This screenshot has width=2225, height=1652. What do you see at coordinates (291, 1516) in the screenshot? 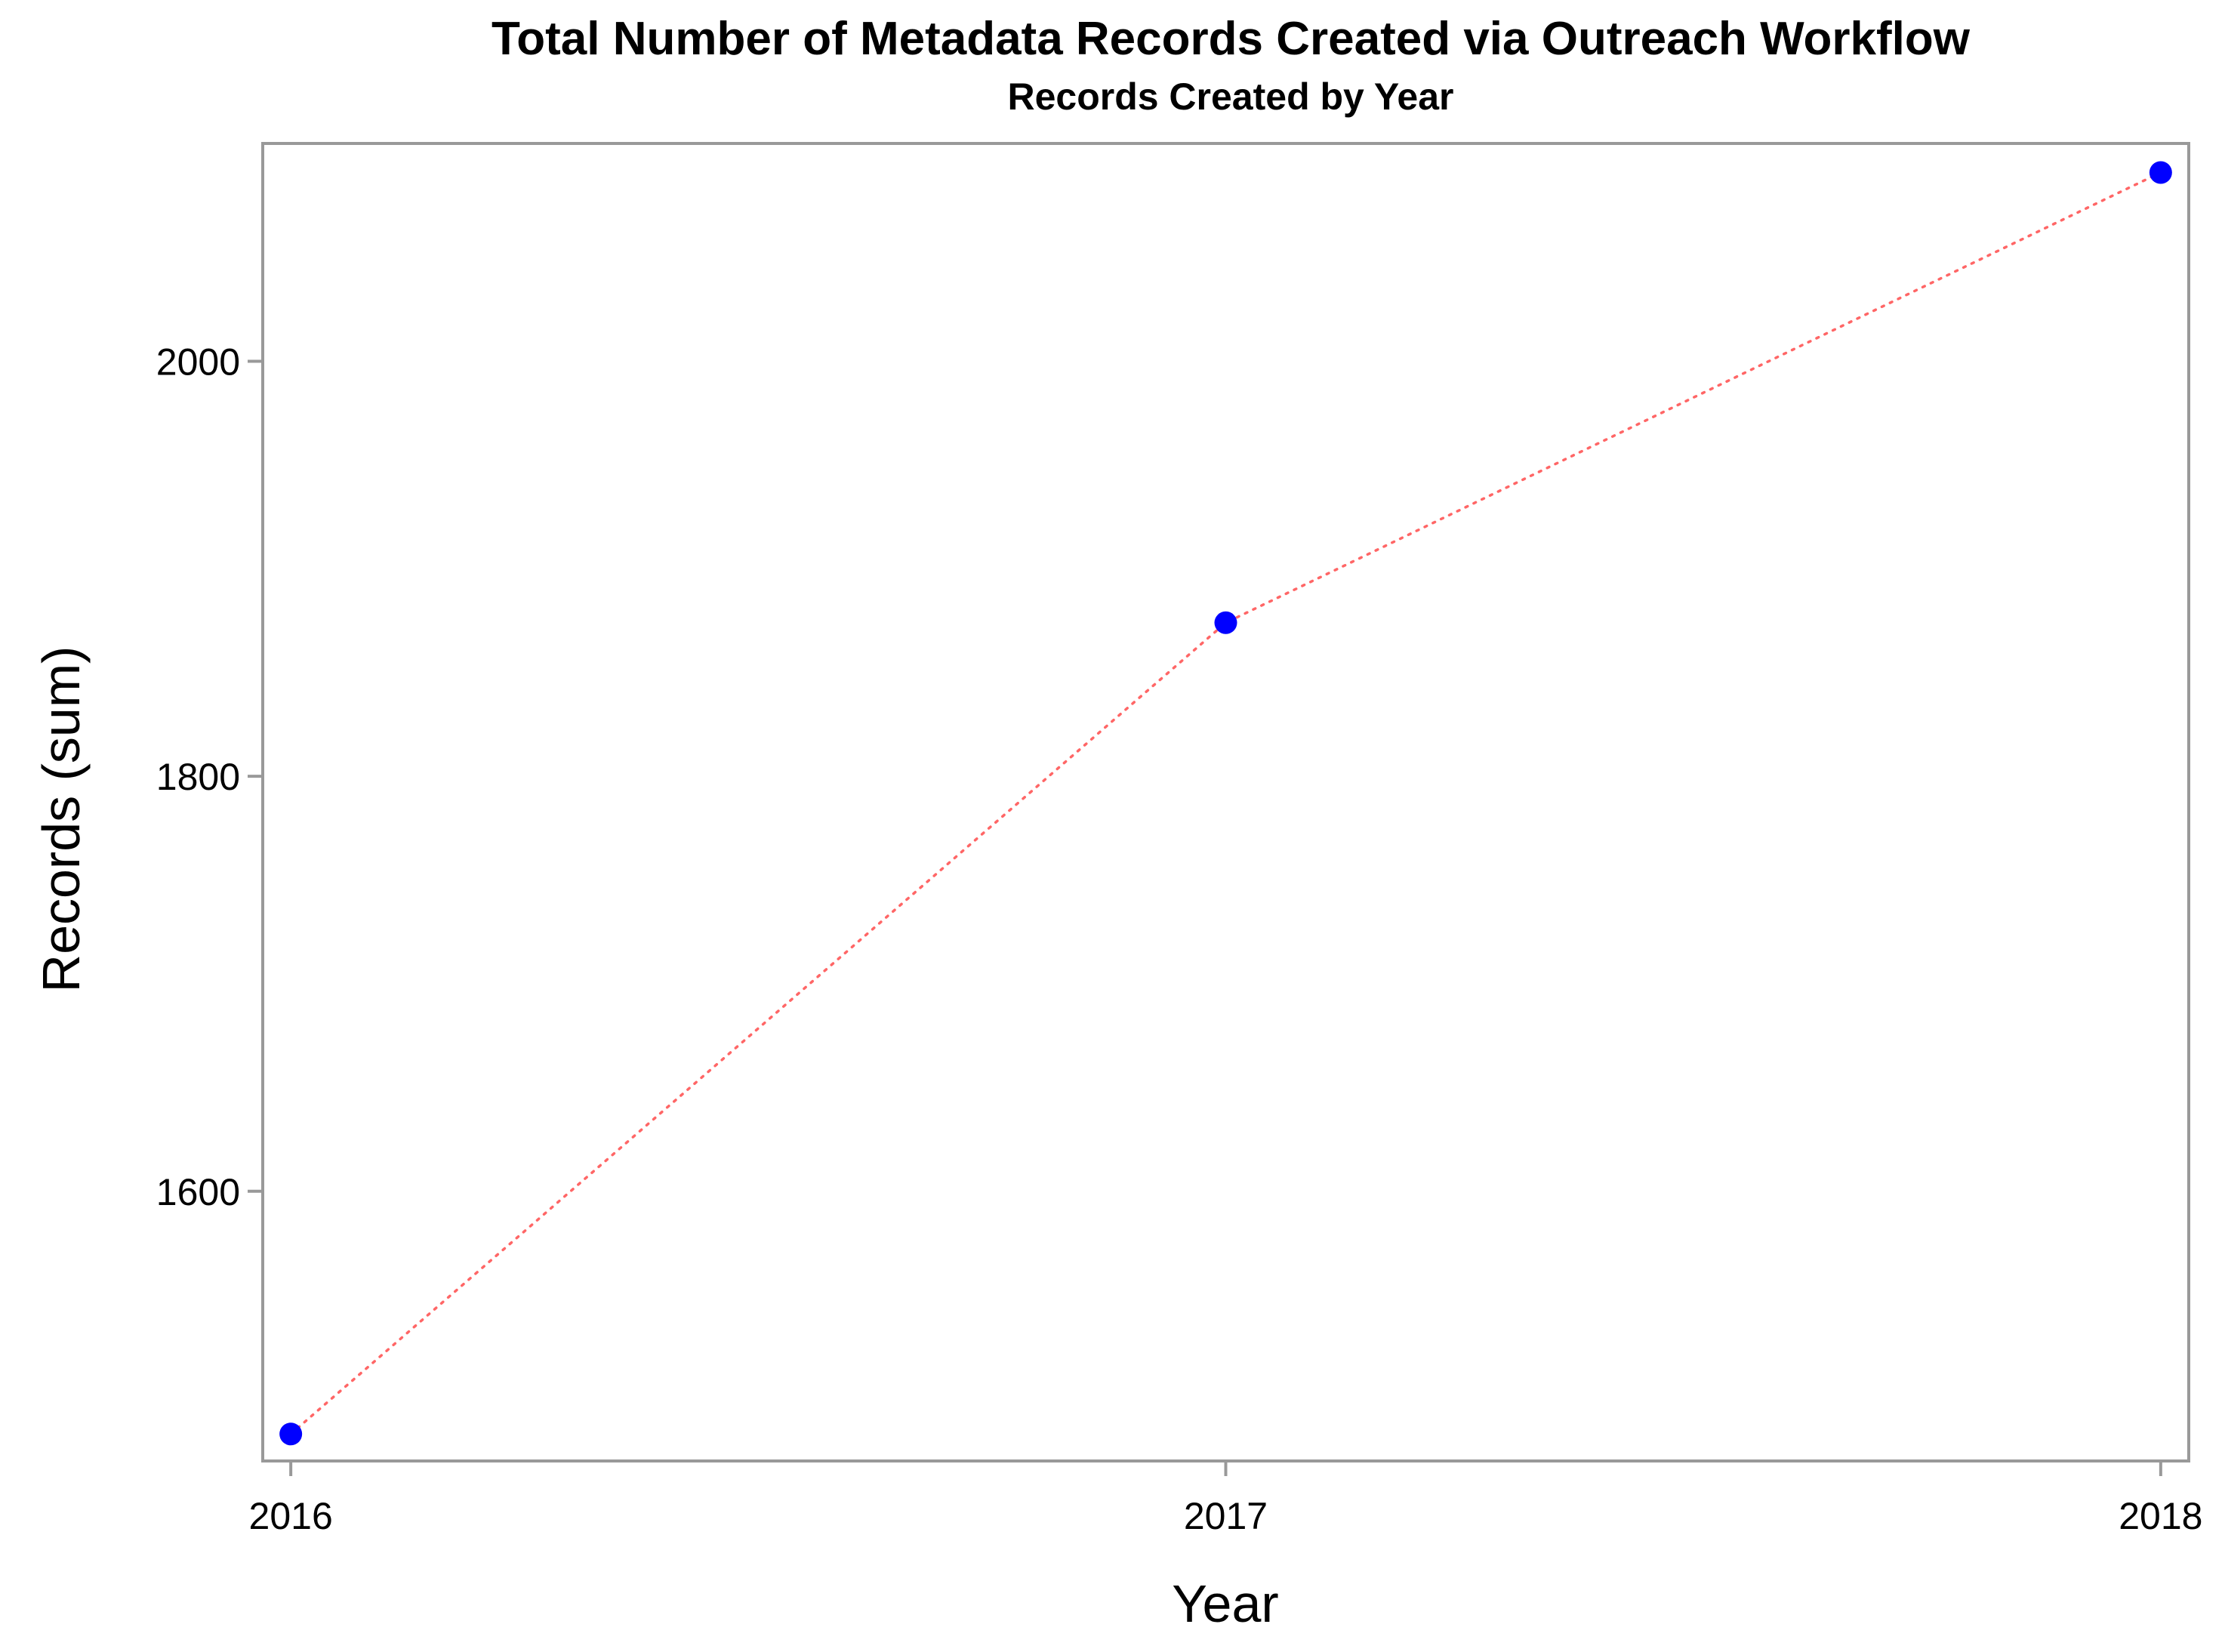
I see `x-tick-label: 2016` at bounding box center [291, 1516].